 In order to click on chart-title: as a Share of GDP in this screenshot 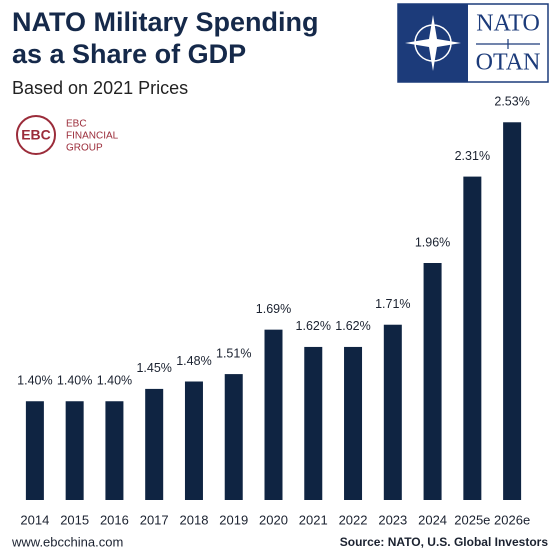, I will do `click(129, 54)`.